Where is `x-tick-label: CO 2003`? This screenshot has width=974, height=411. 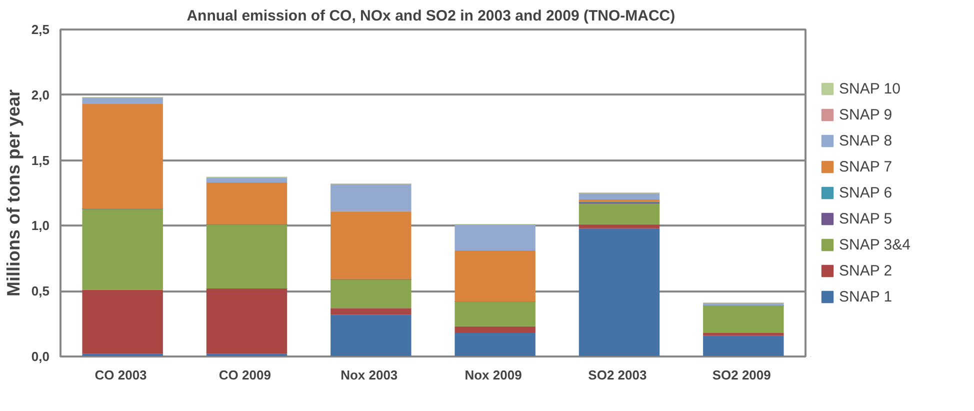
x-tick-label: CO 2003 is located at coordinates (120, 375).